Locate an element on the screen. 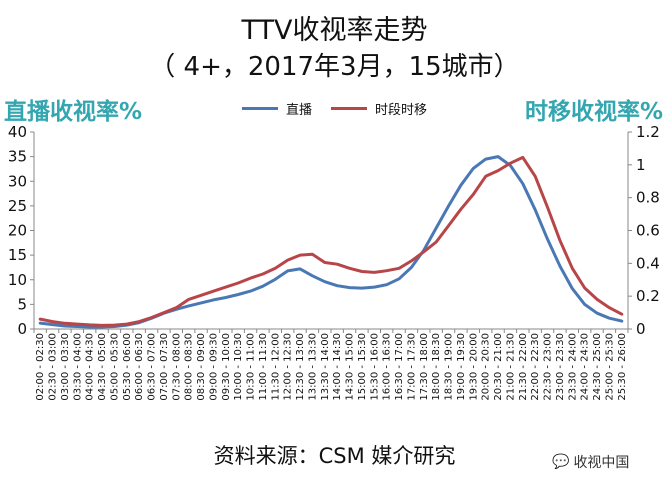 This screenshot has width=669, height=490. x-tick-label: 16:00 - 16:30 is located at coordinates (387, 367).